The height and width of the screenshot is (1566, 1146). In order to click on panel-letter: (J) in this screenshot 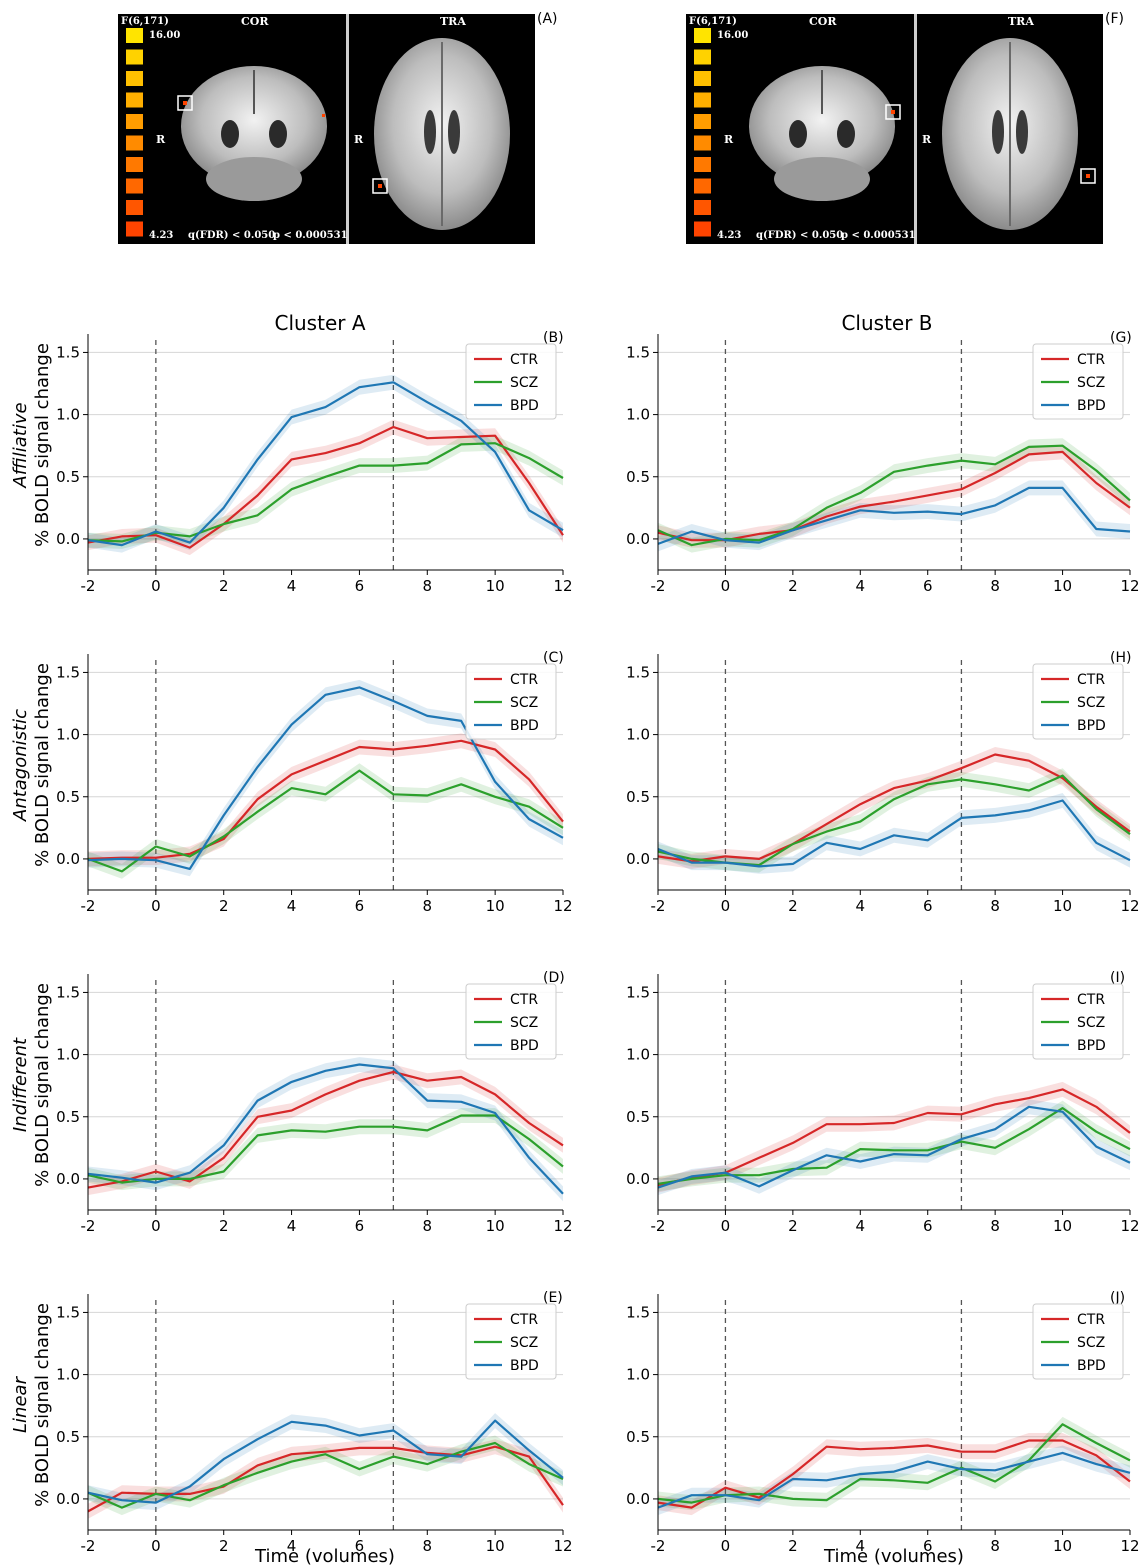, I will do `click(1117, 1298)`.